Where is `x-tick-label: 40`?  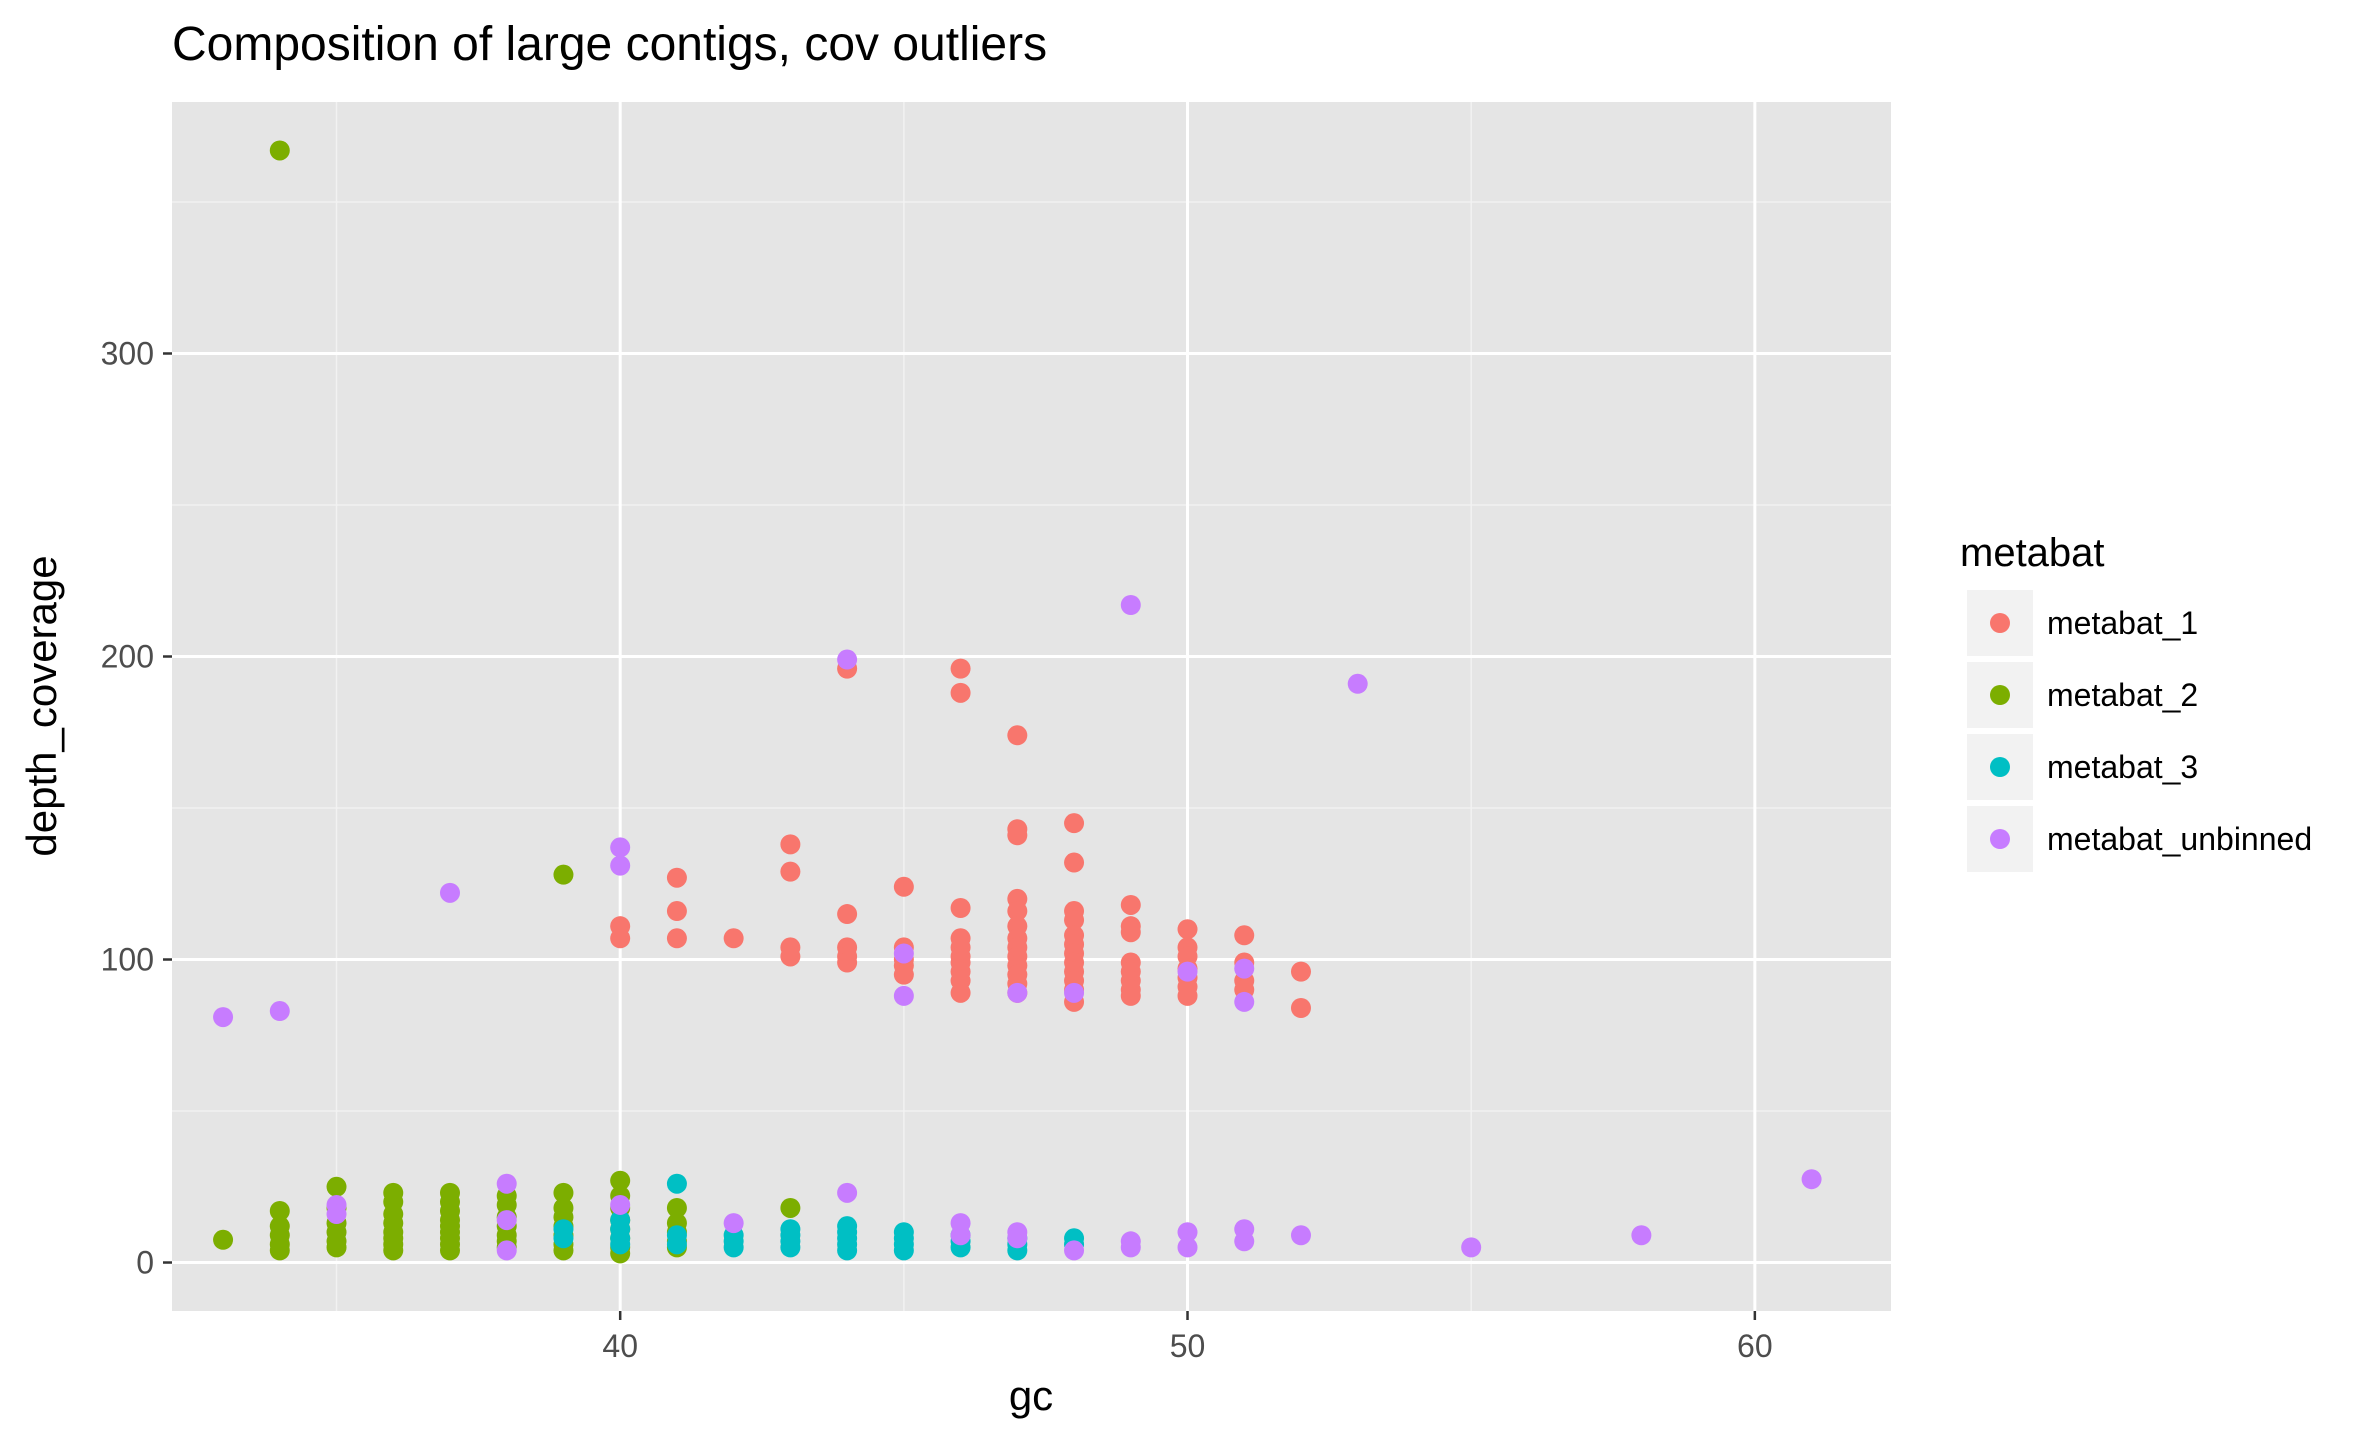 x-tick-label: 40 is located at coordinates (620, 1346).